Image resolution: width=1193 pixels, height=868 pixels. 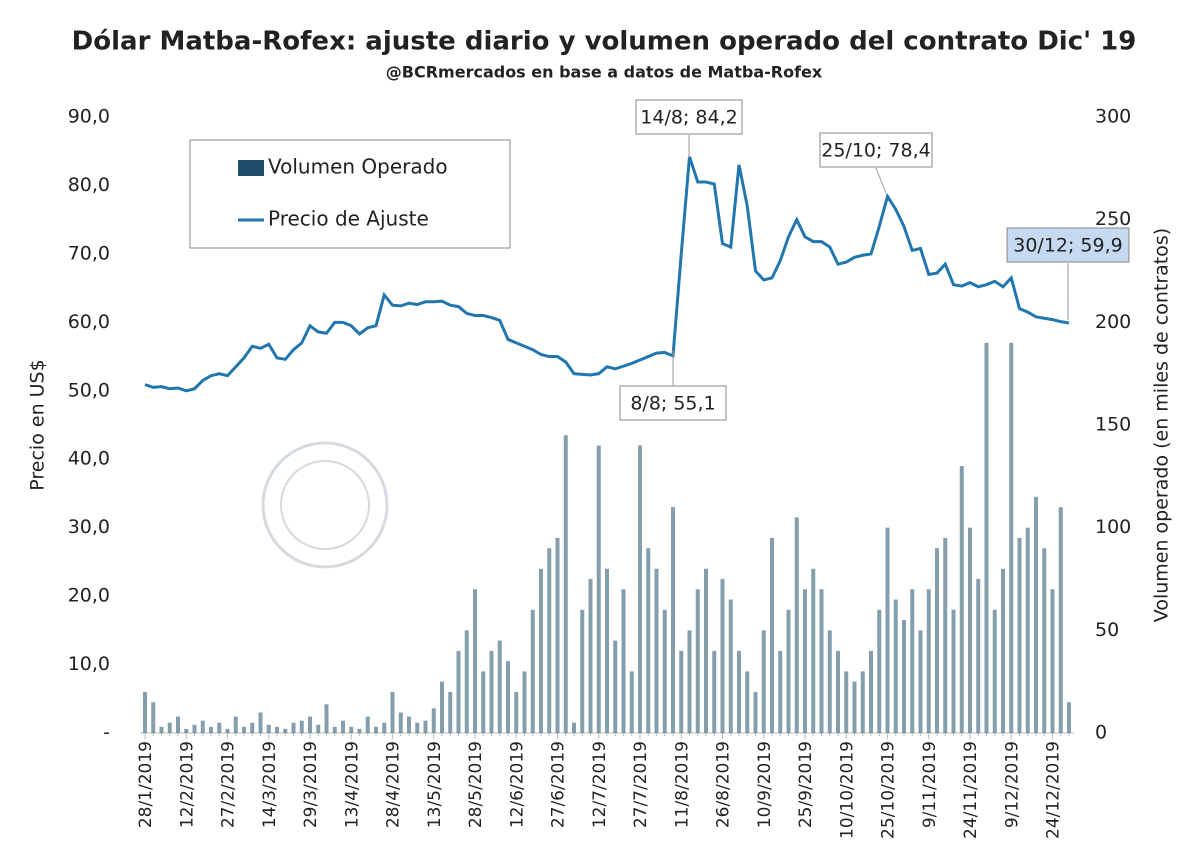 What do you see at coordinates (1113, 219) in the screenshot?
I see `y2-tick-label: 250` at bounding box center [1113, 219].